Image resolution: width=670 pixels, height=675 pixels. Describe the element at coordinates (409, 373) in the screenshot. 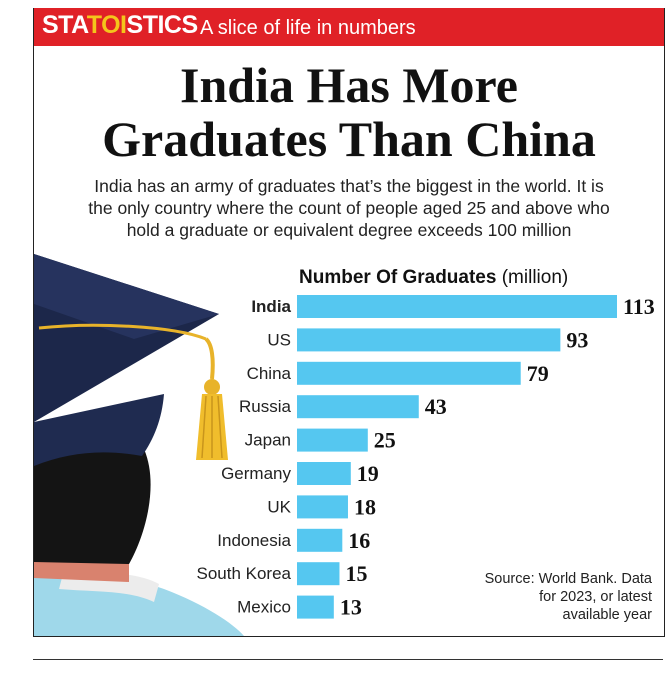

I see `bar-china` at that location.